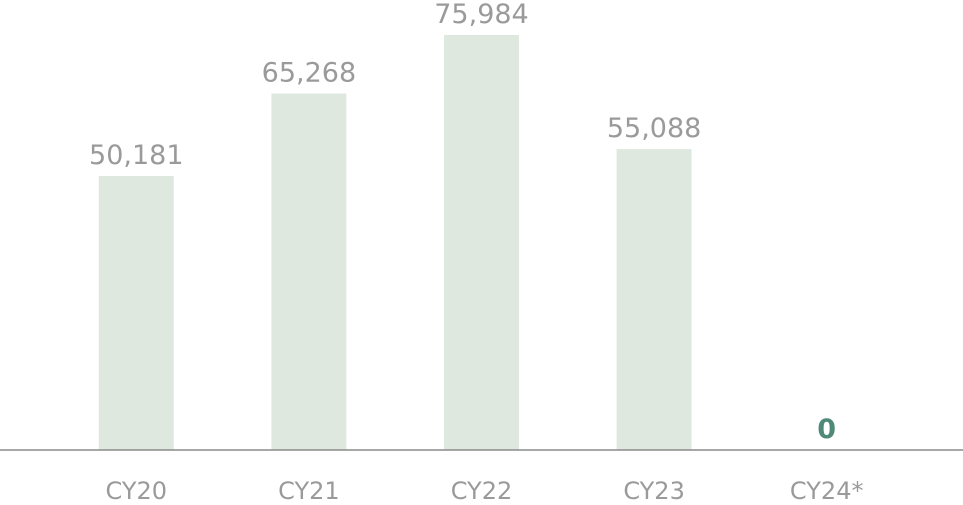 The image size is (963, 505). I want to click on x-tick-label: CY20, so click(137, 491).